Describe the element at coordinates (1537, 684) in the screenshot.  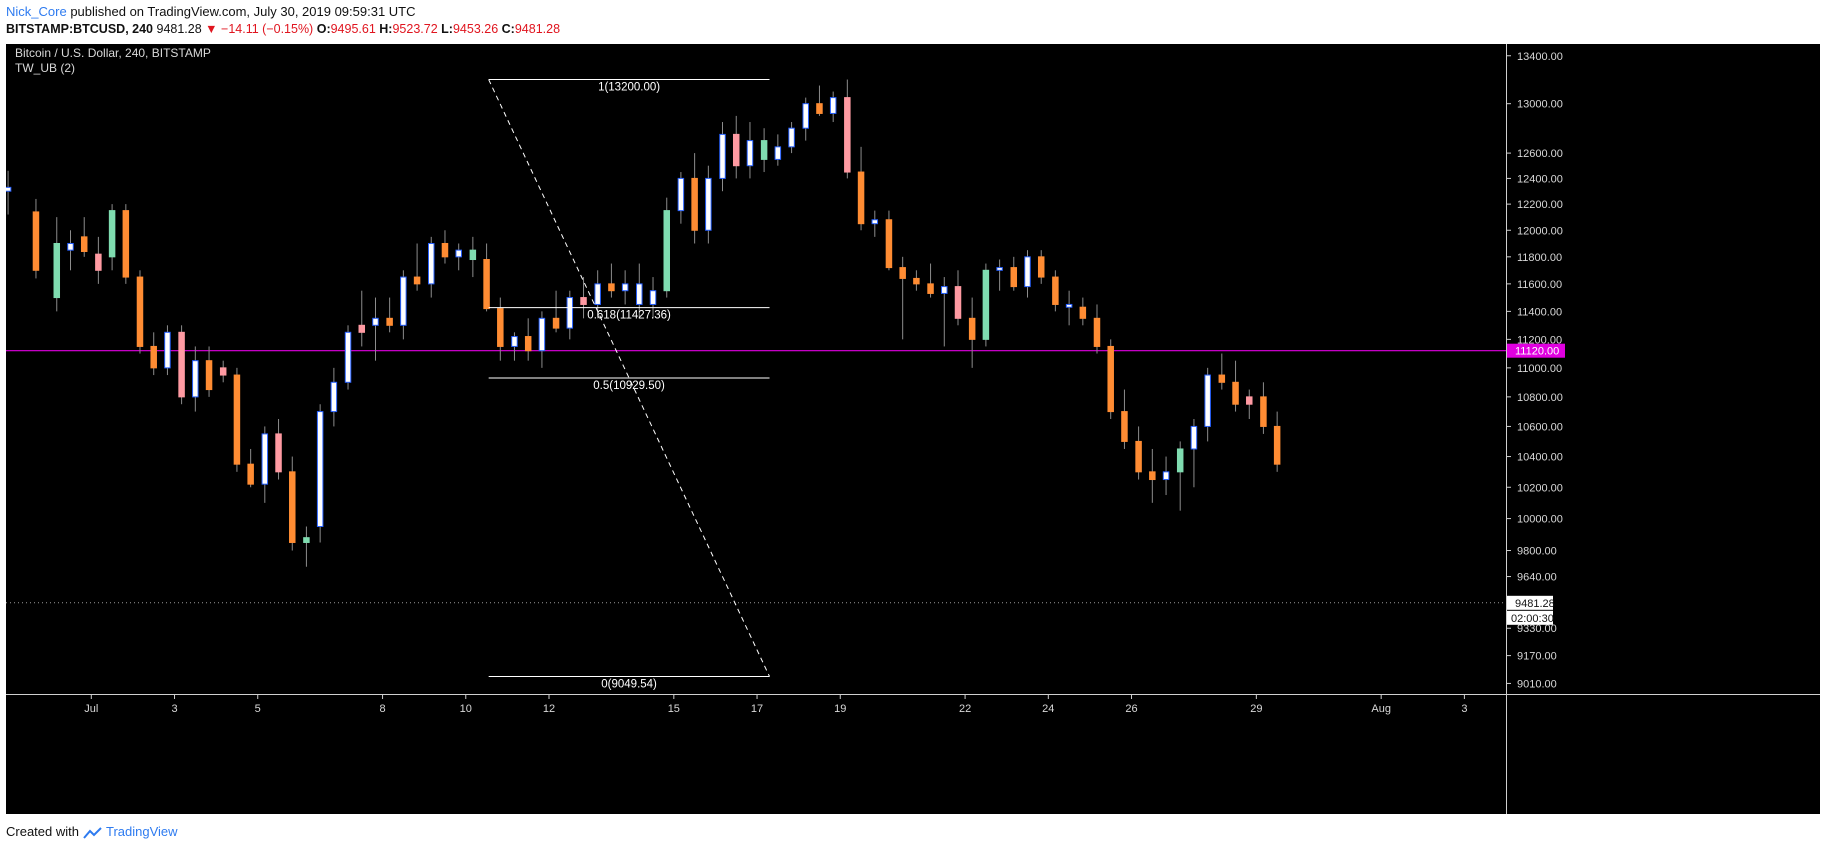
I see `y-tick-label: 9010.00` at that location.